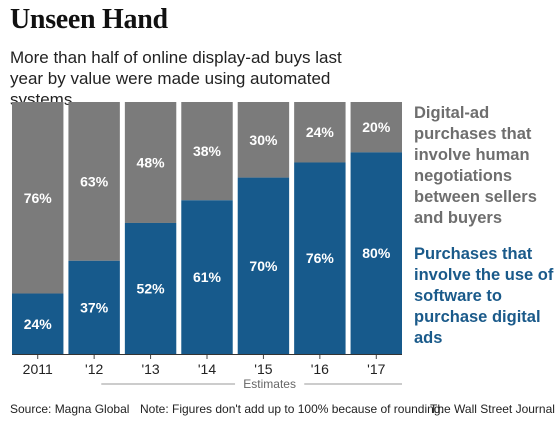  Describe the element at coordinates (376, 369) in the screenshot. I see `x-tick-label-6: '17` at that location.